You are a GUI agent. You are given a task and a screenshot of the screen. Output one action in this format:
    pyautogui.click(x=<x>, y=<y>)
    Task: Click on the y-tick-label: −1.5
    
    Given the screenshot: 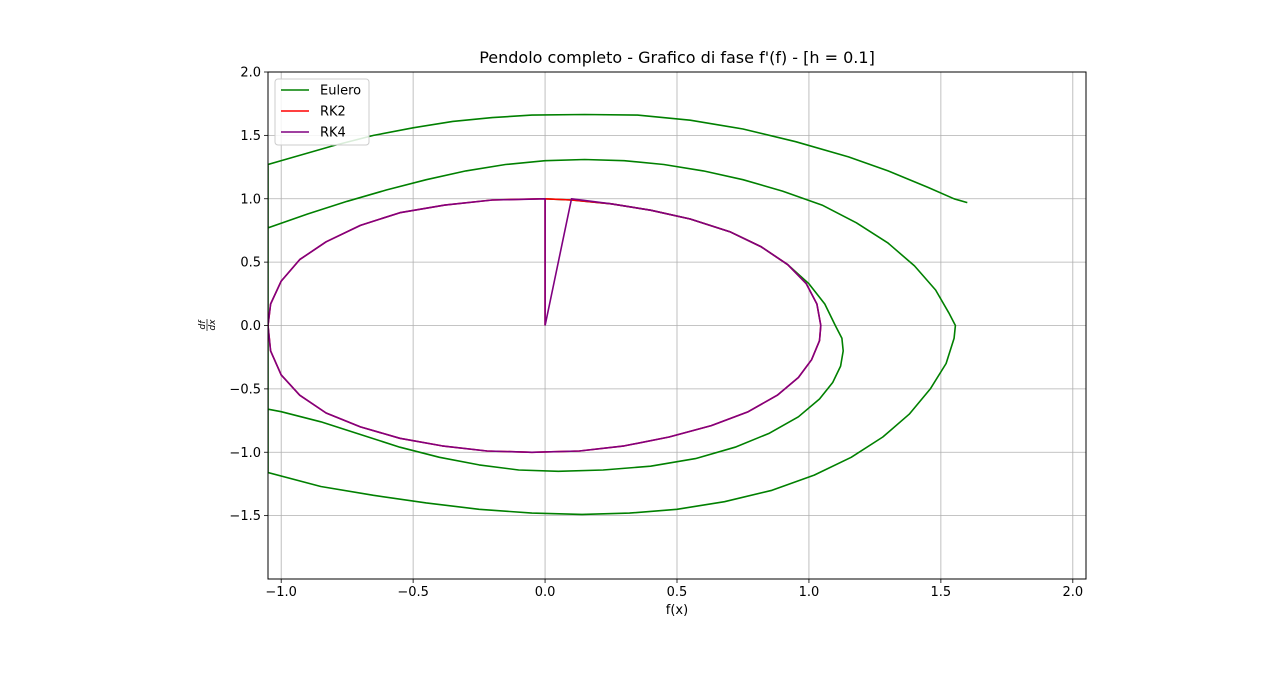 What is the action you would take?
    pyautogui.click(x=245, y=516)
    